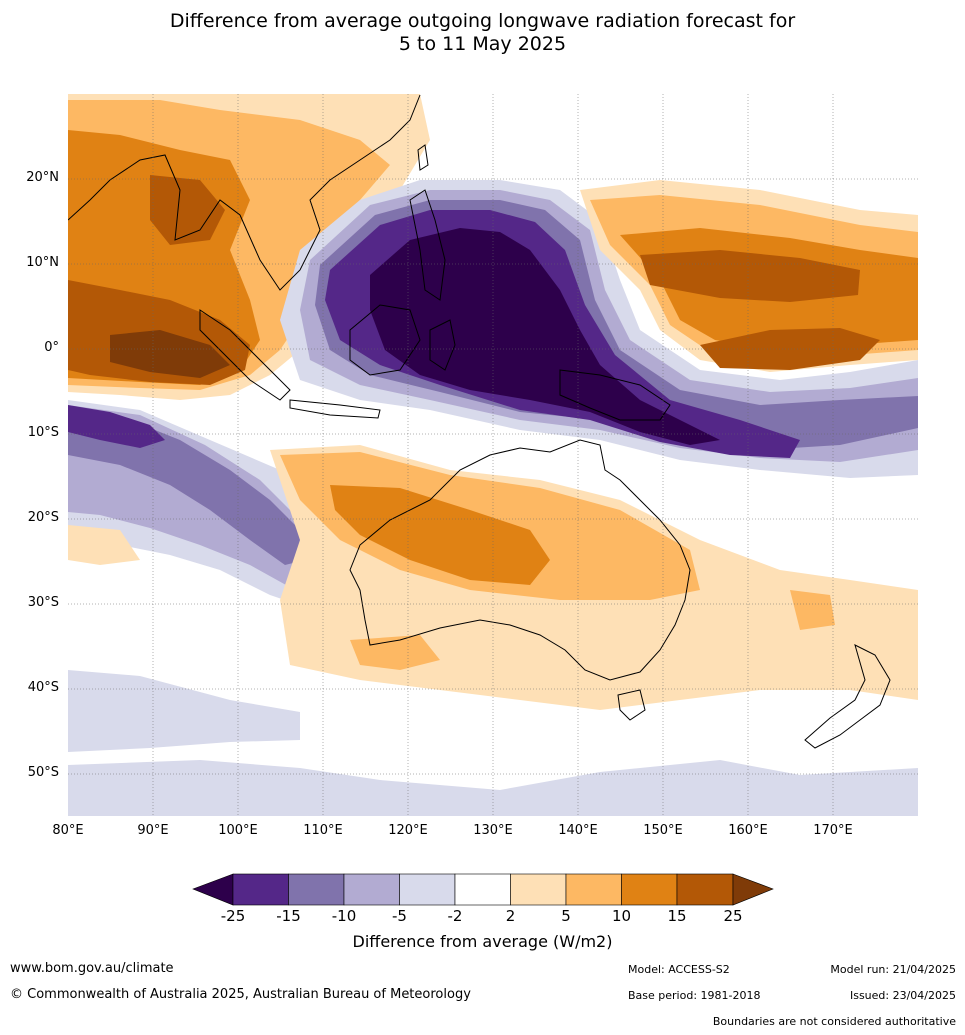 The image size is (965, 1035). What do you see at coordinates (116, 426) in the screenshot?
I see `indian-ocean-negative-core` at bounding box center [116, 426].